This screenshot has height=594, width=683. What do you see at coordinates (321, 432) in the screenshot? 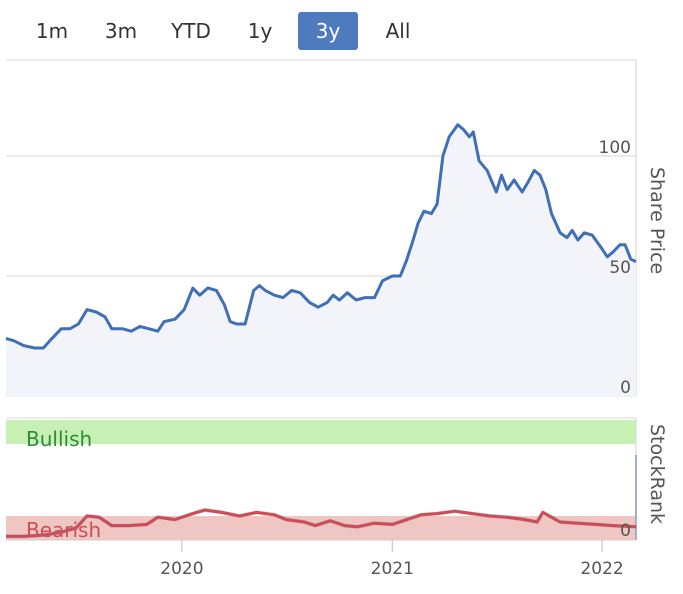
I see `bullish-band` at bounding box center [321, 432].